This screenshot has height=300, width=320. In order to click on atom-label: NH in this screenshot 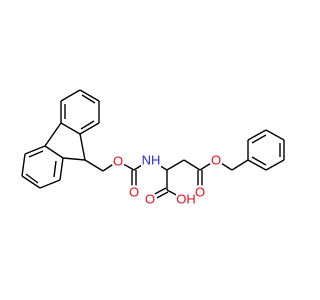, I will do `click(151, 160)`.